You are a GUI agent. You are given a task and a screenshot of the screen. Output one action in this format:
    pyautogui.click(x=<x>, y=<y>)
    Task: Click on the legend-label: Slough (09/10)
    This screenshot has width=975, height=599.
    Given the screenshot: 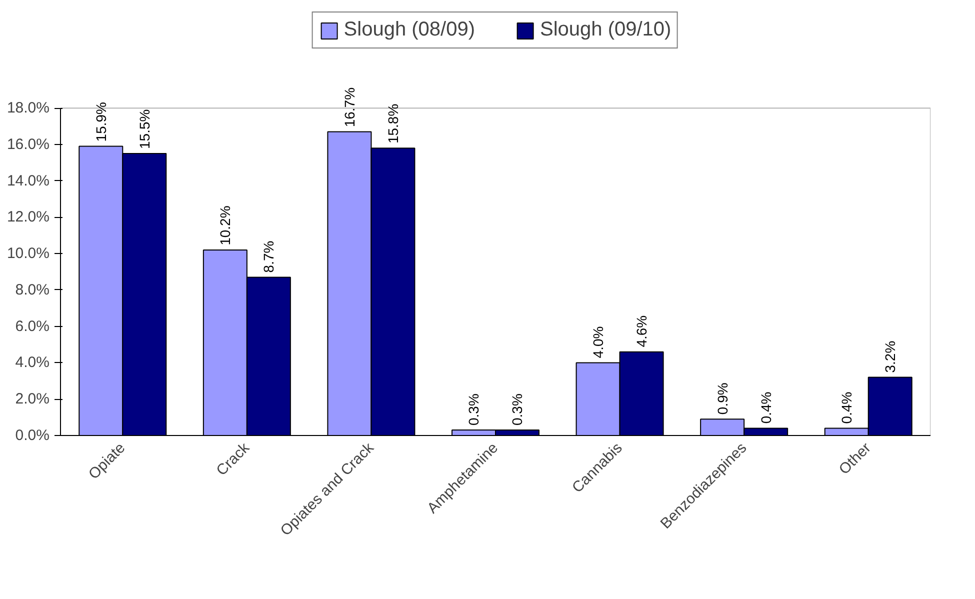 What is the action you would take?
    pyautogui.click(x=606, y=30)
    